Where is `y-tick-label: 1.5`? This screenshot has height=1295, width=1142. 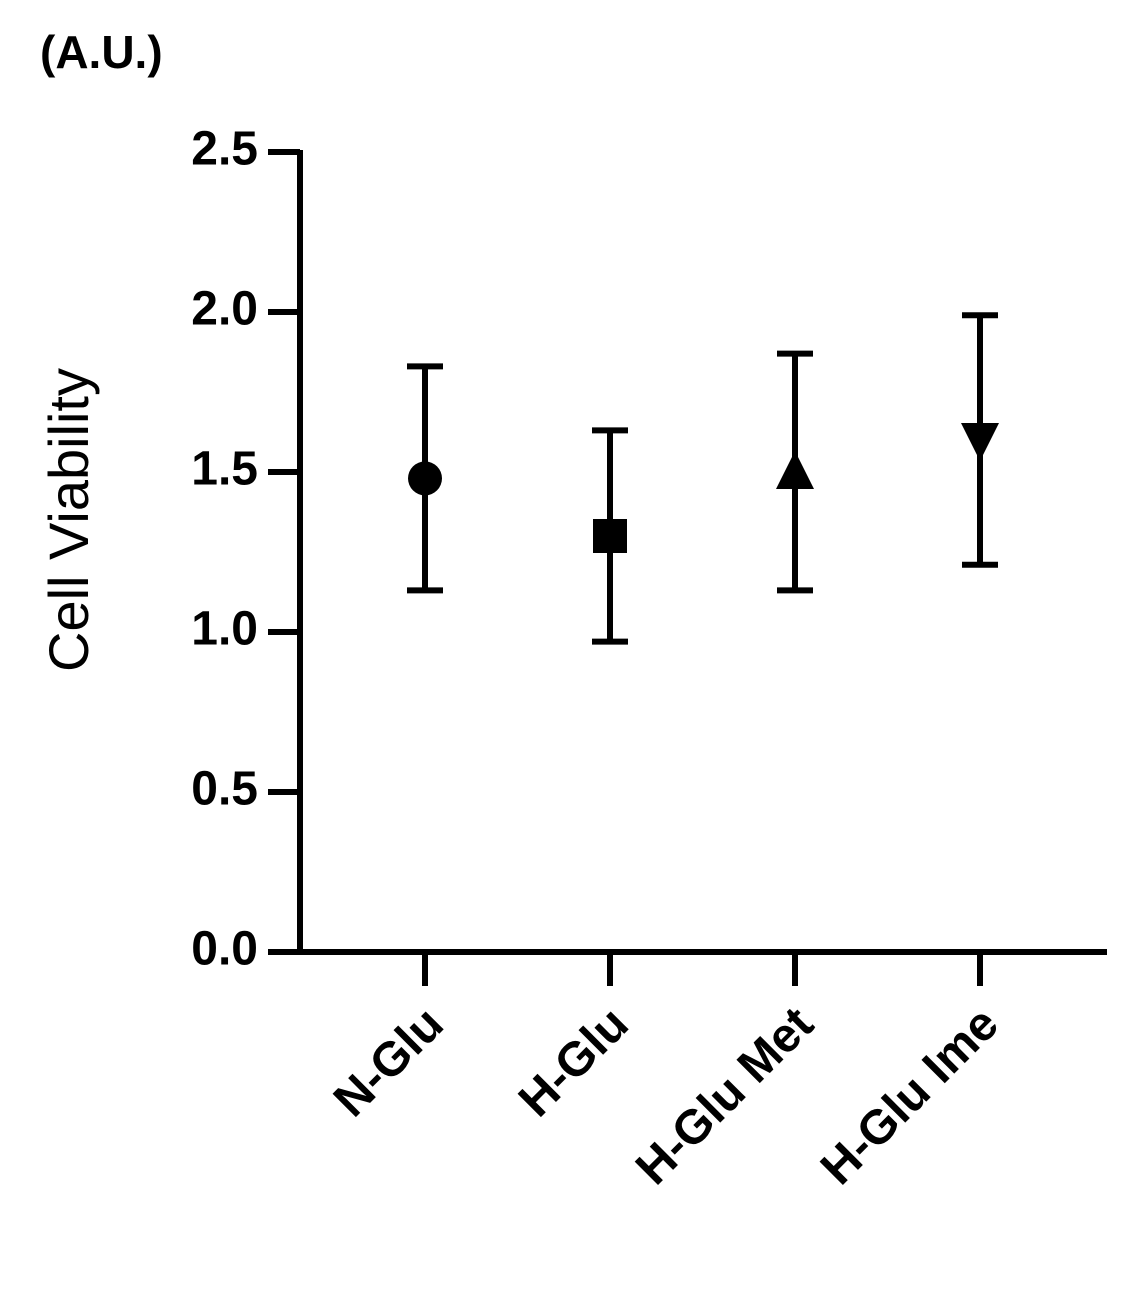
y-tick-label: 1.5 is located at coordinates (224, 469).